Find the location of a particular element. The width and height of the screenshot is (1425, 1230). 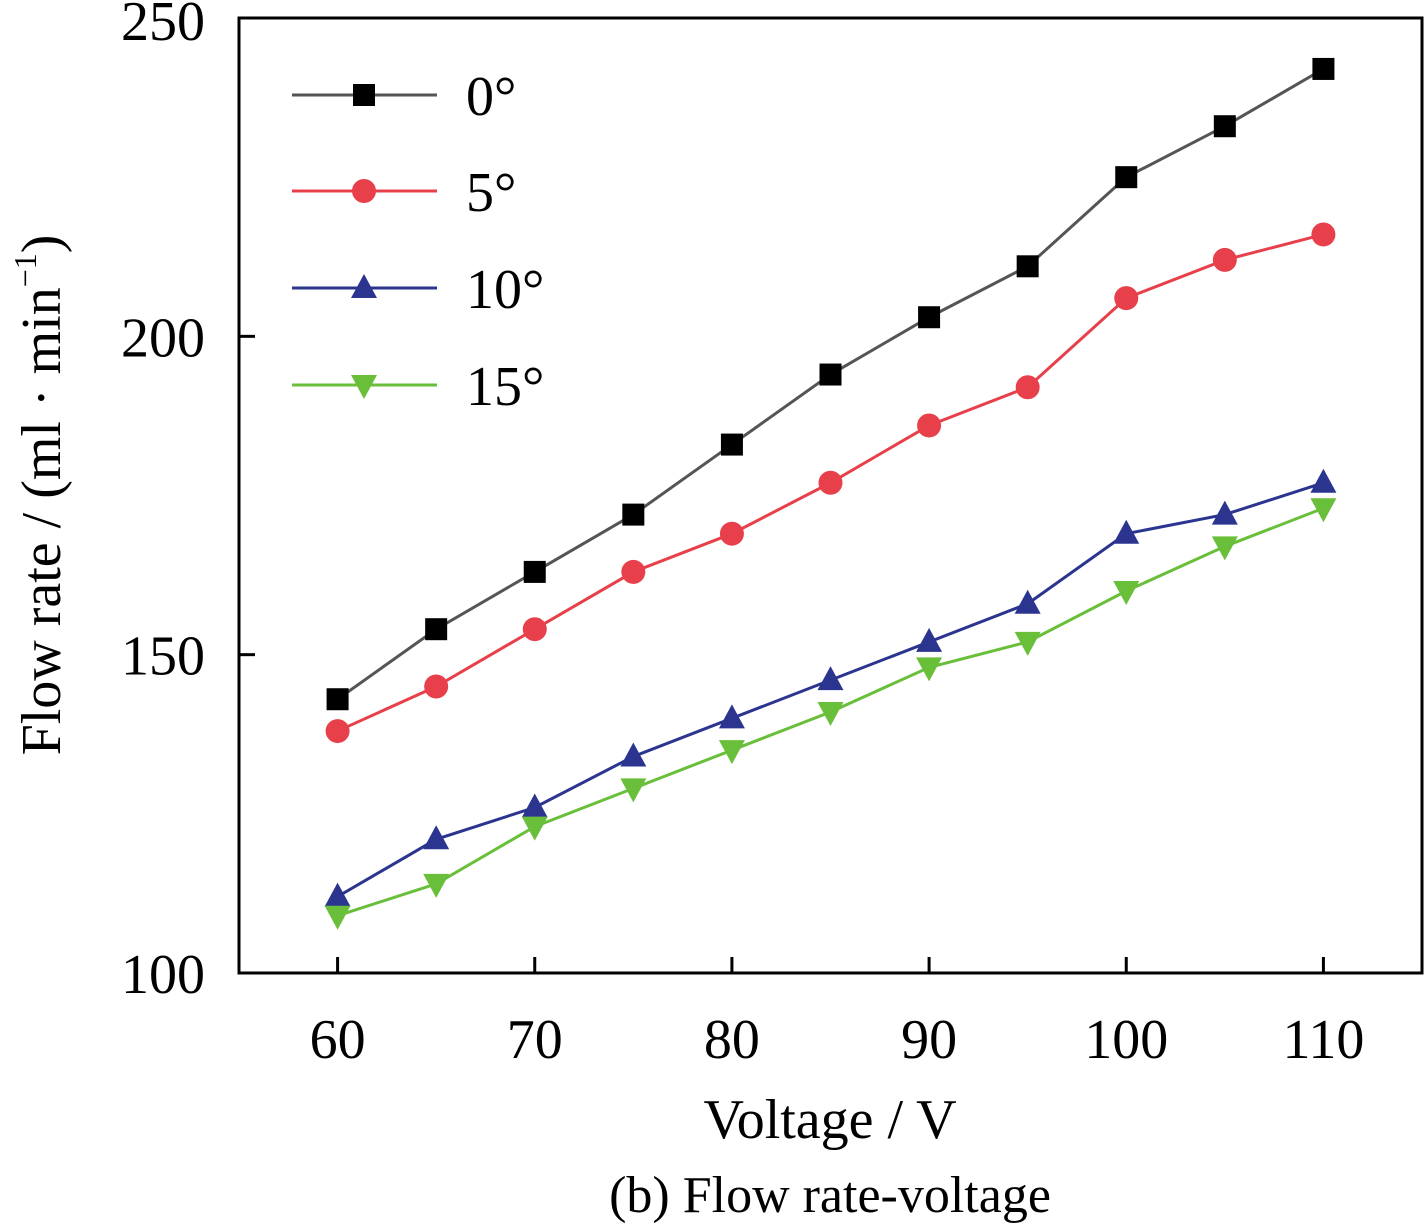

y-axis-ticks: 100 150 200 250 is located at coordinates (188, 503).